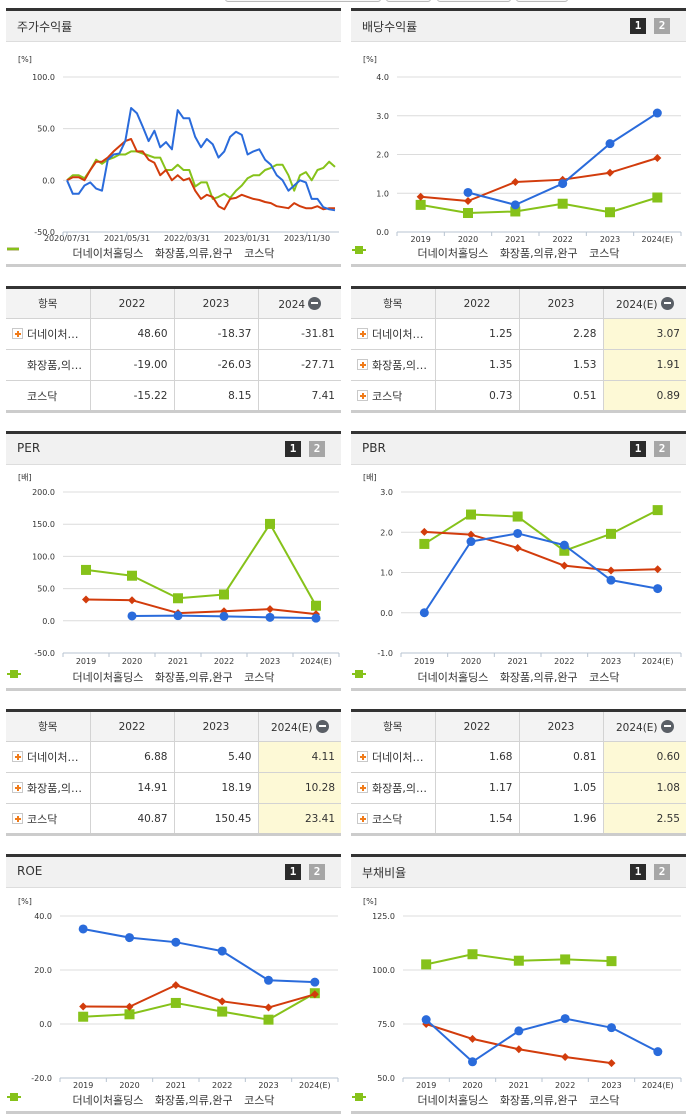 The width and height of the screenshot is (691, 1115). What do you see at coordinates (374, 448) in the screenshot?
I see `panel-title: PBR` at bounding box center [374, 448].